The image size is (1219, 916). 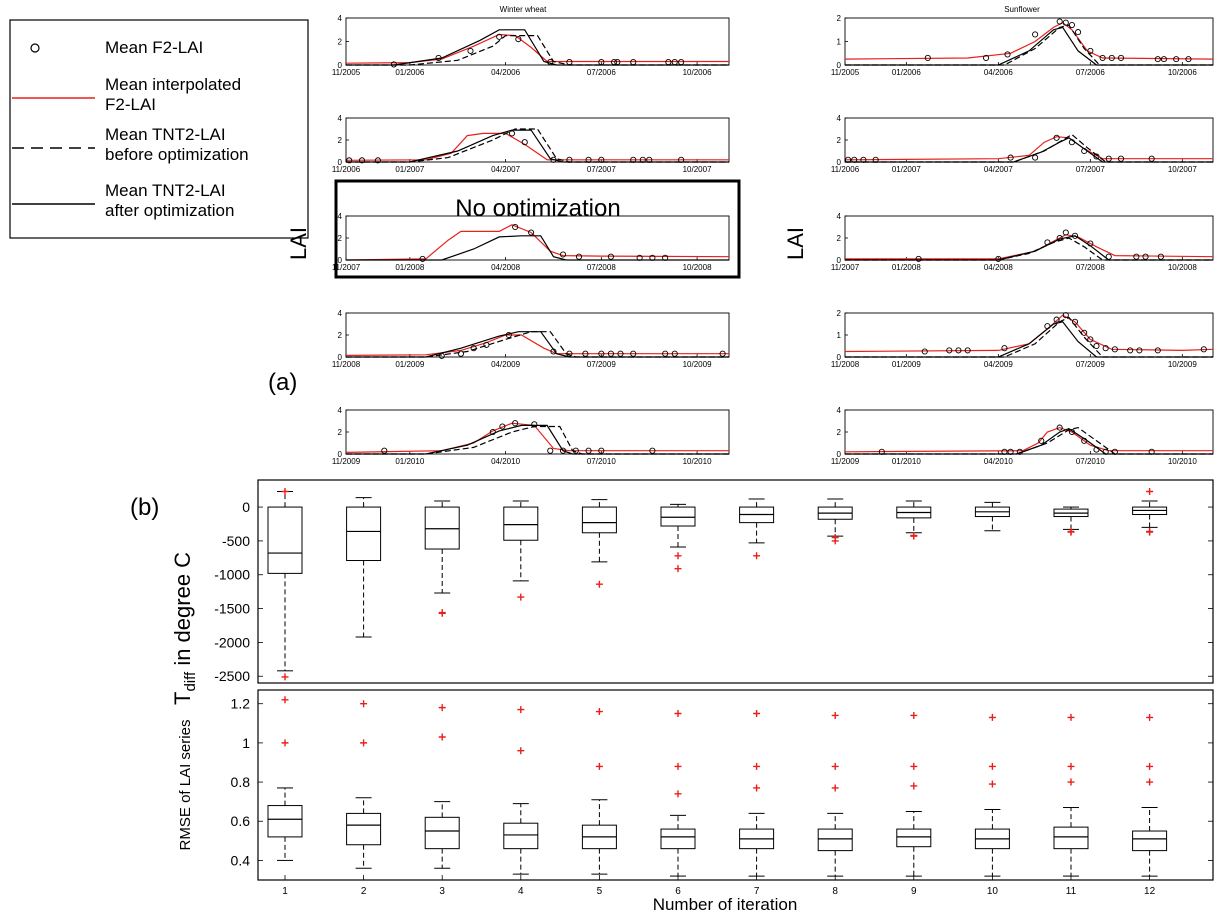 What do you see at coordinates (1090, 267) in the screenshot?
I see `lai-xtick-label: 07/2008` at bounding box center [1090, 267].